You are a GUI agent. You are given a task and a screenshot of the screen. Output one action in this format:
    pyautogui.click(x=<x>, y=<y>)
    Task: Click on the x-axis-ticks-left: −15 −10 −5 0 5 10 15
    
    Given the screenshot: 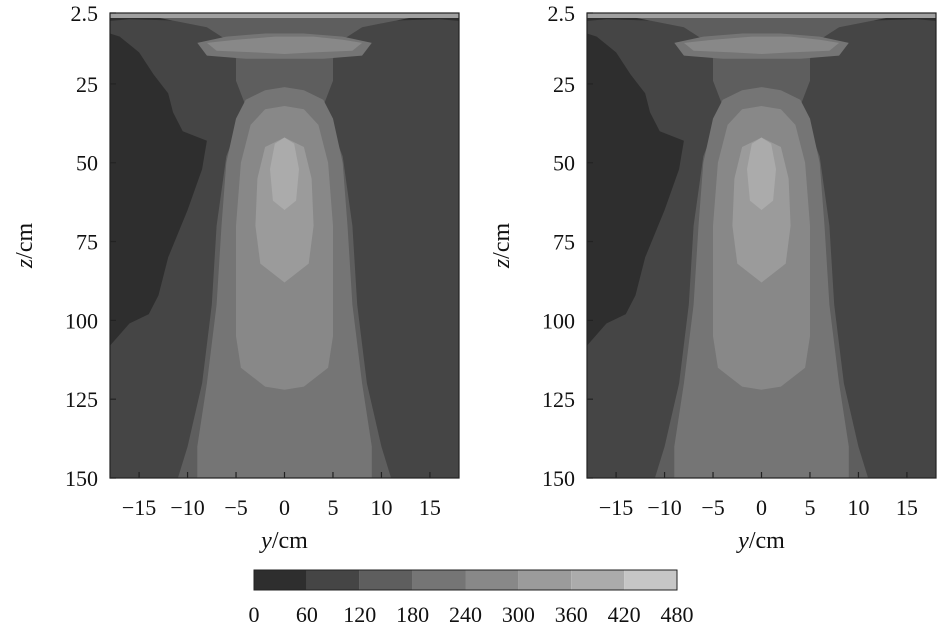 What is the action you would take?
    pyautogui.click(x=281, y=496)
    